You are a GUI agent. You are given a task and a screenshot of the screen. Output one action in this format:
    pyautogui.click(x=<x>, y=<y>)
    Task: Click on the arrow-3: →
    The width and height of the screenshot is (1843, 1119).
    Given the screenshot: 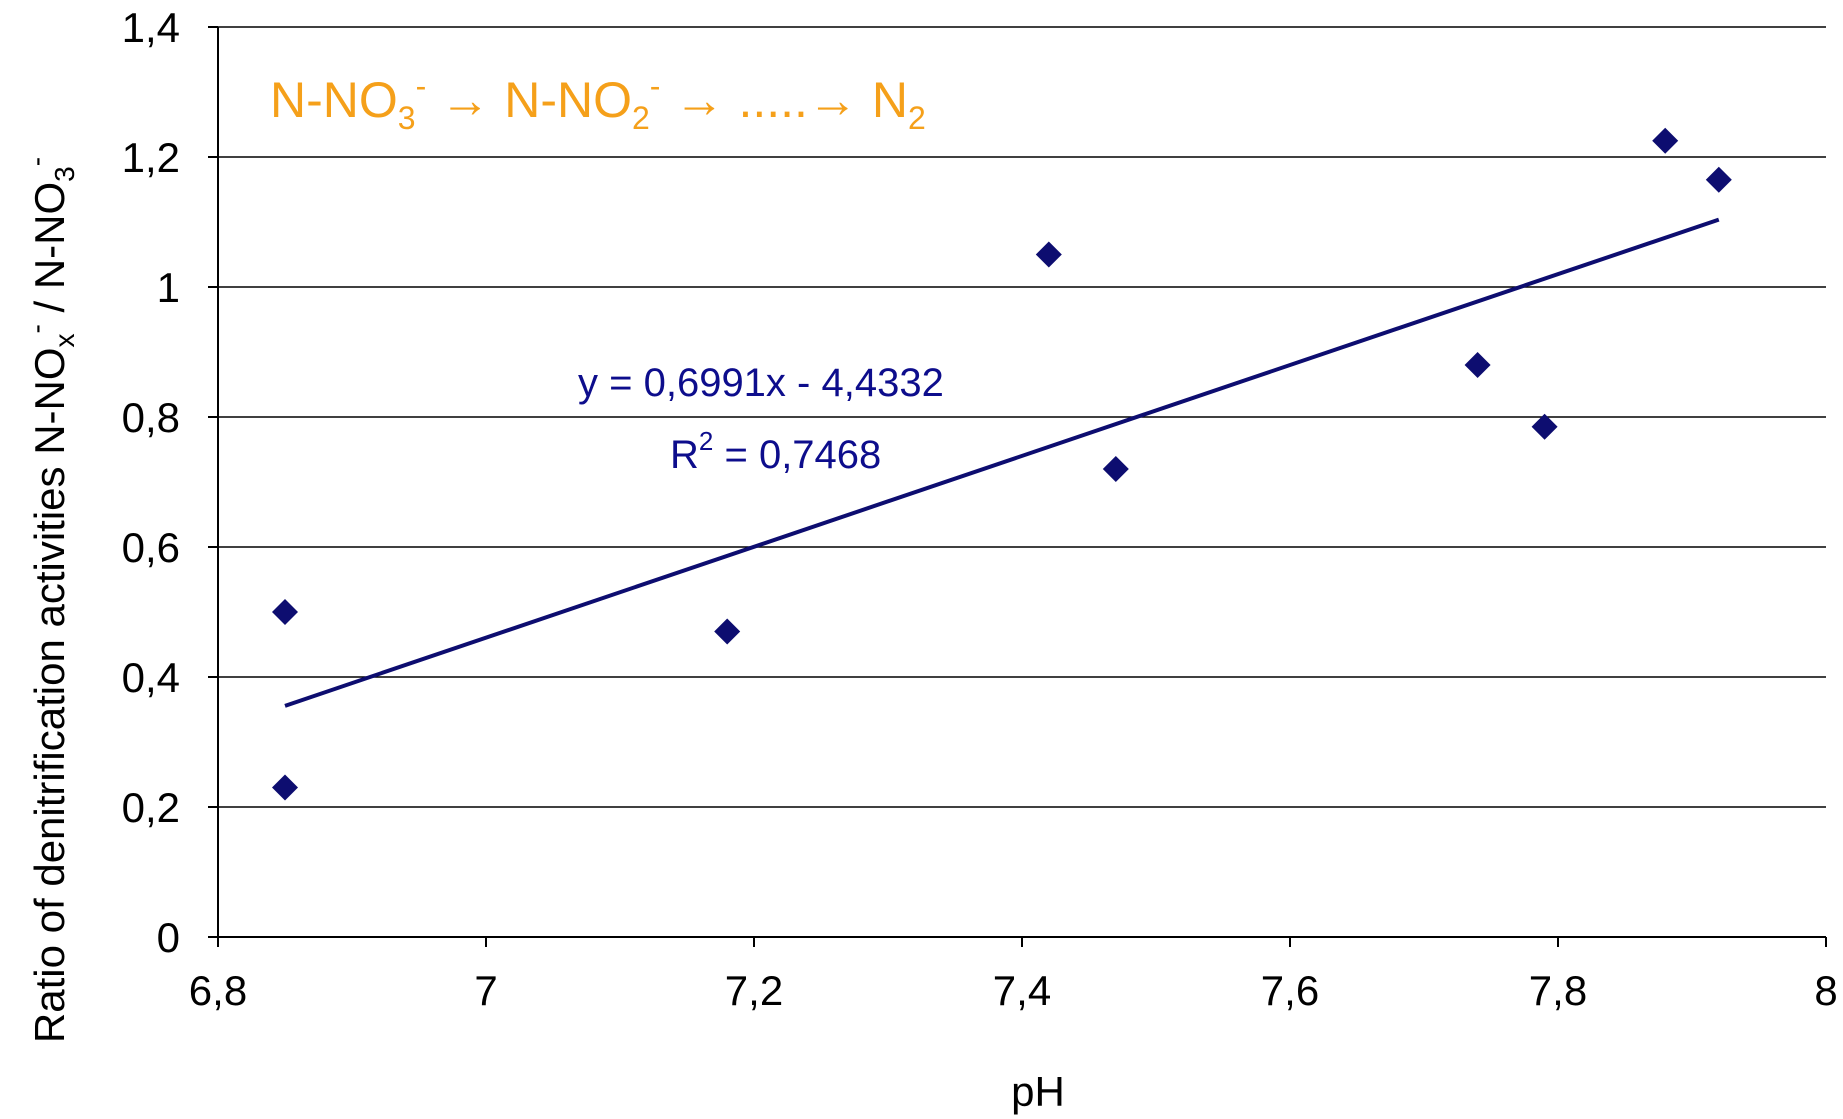 What is the action you would take?
    pyautogui.click(x=833, y=100)
    